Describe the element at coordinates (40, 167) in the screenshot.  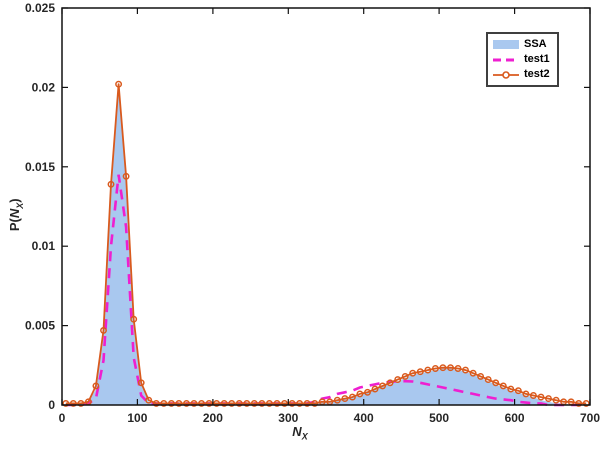
I see `y-tick-label: 0.015` at that location.